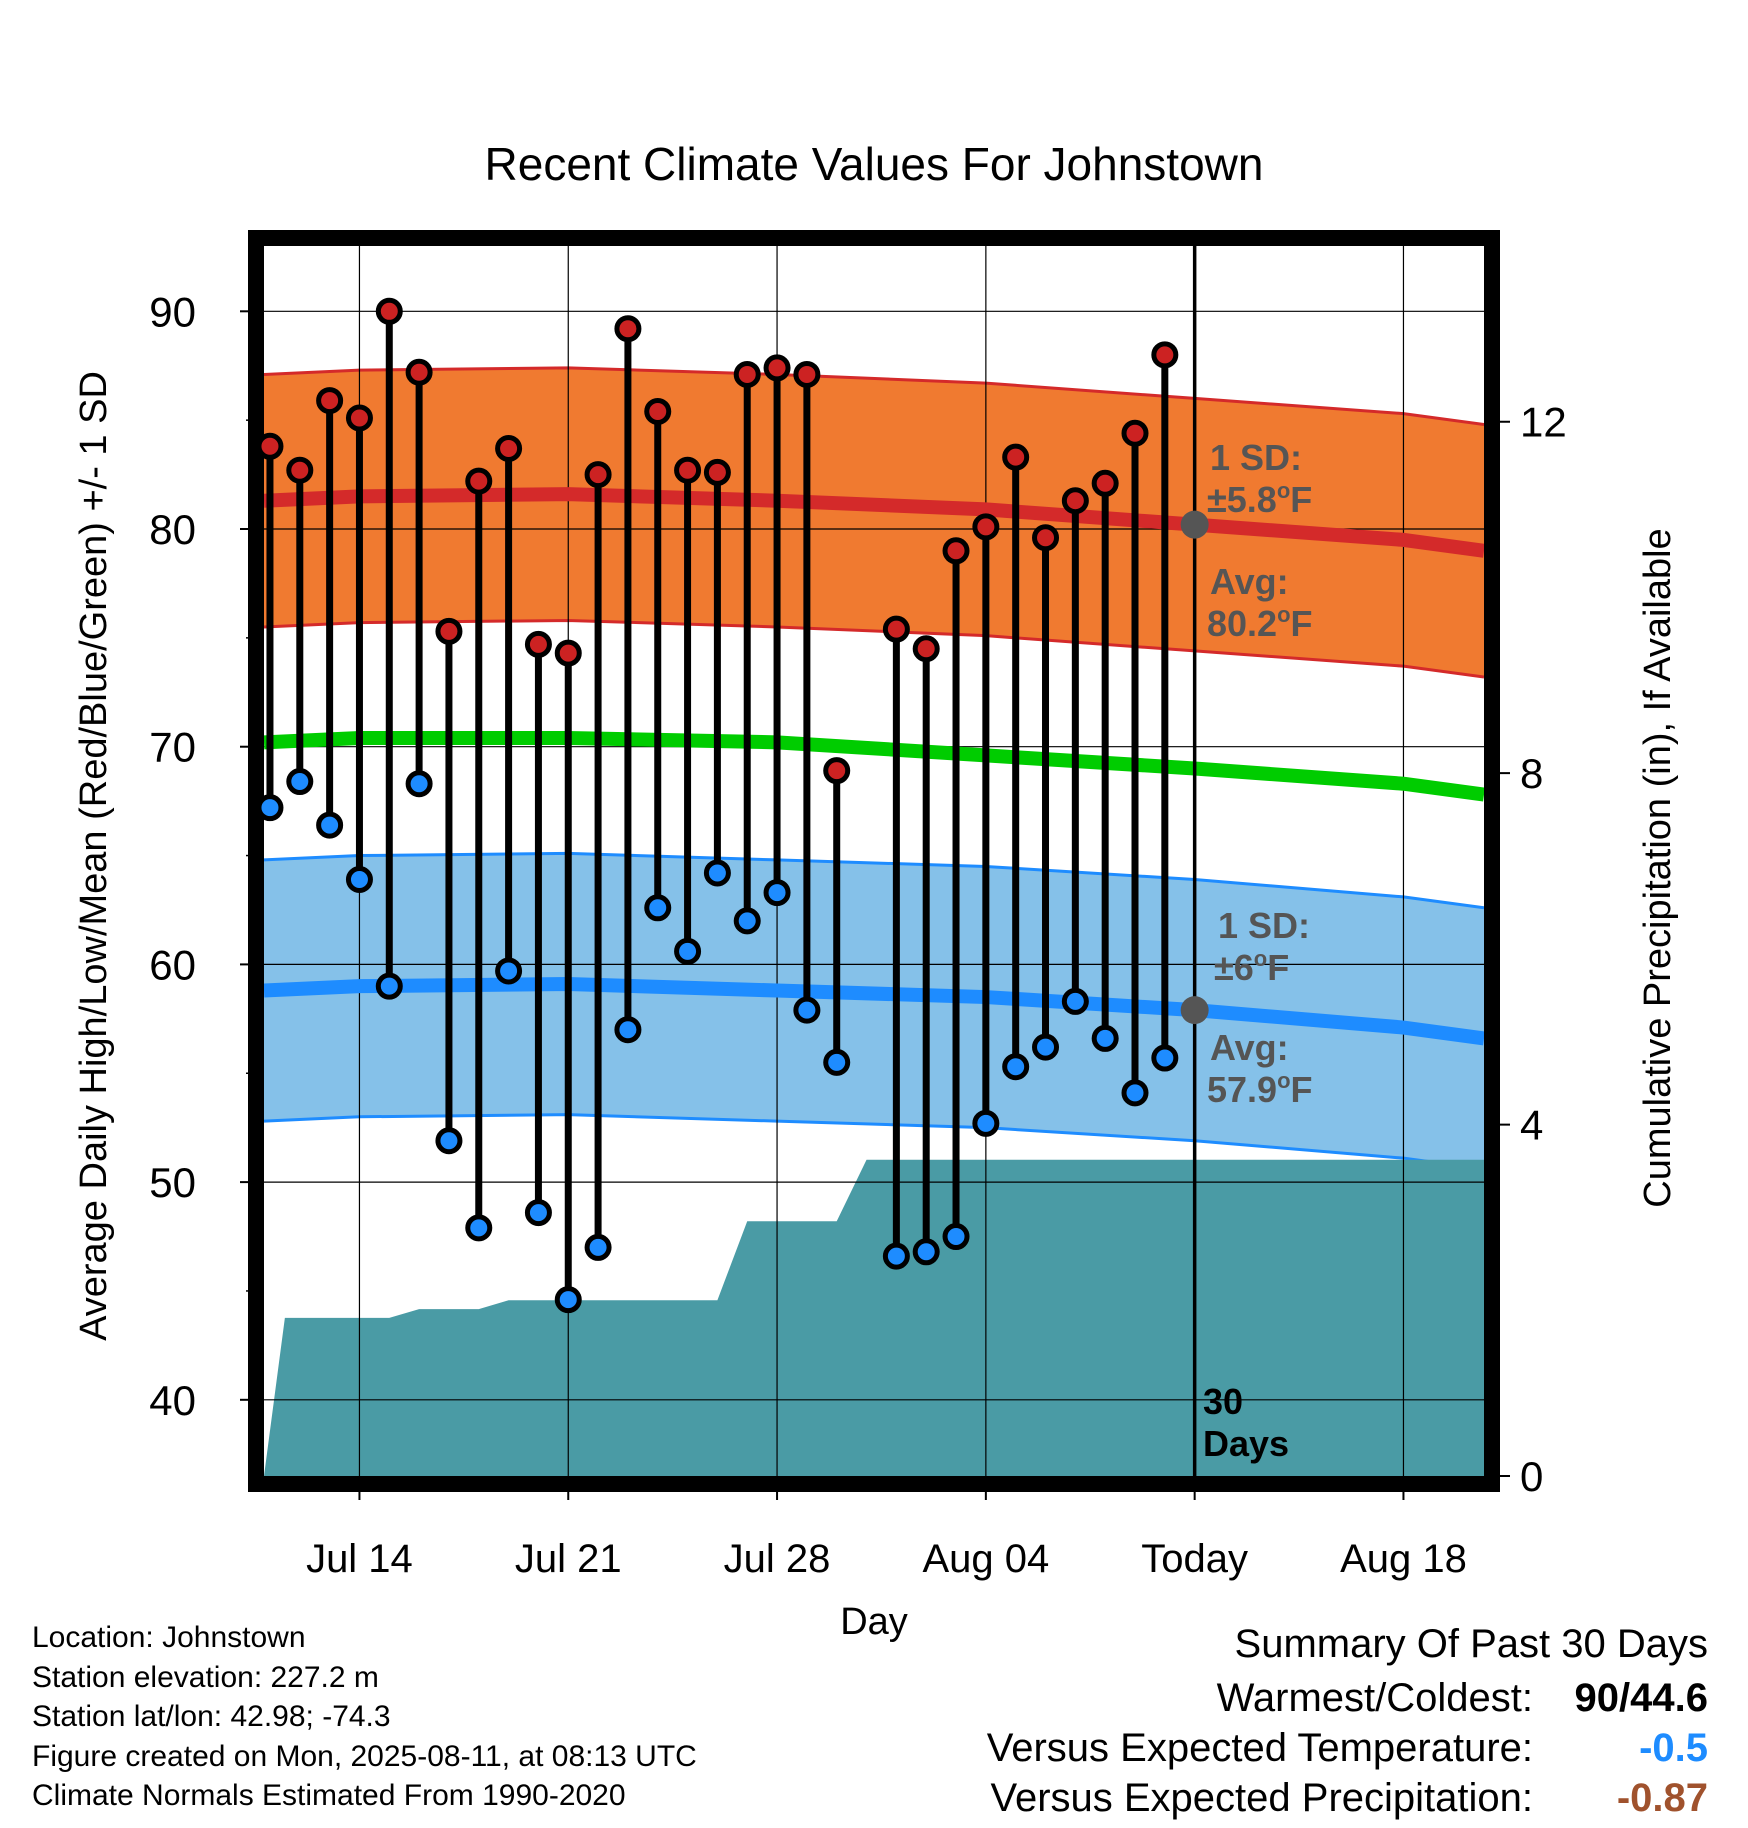  Describe the element at coordinates (169, 1637) in the screenshot. I see `location-text: Location: Johnstown` at that location.